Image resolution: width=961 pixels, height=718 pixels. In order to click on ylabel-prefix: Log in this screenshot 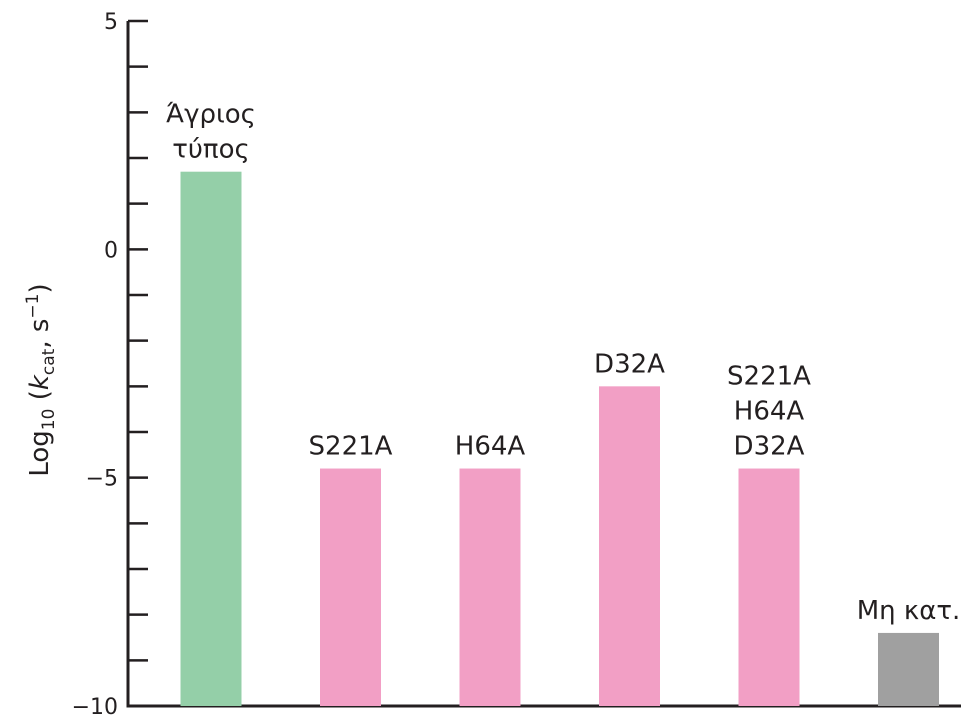, I will do `click(40, 453)`.